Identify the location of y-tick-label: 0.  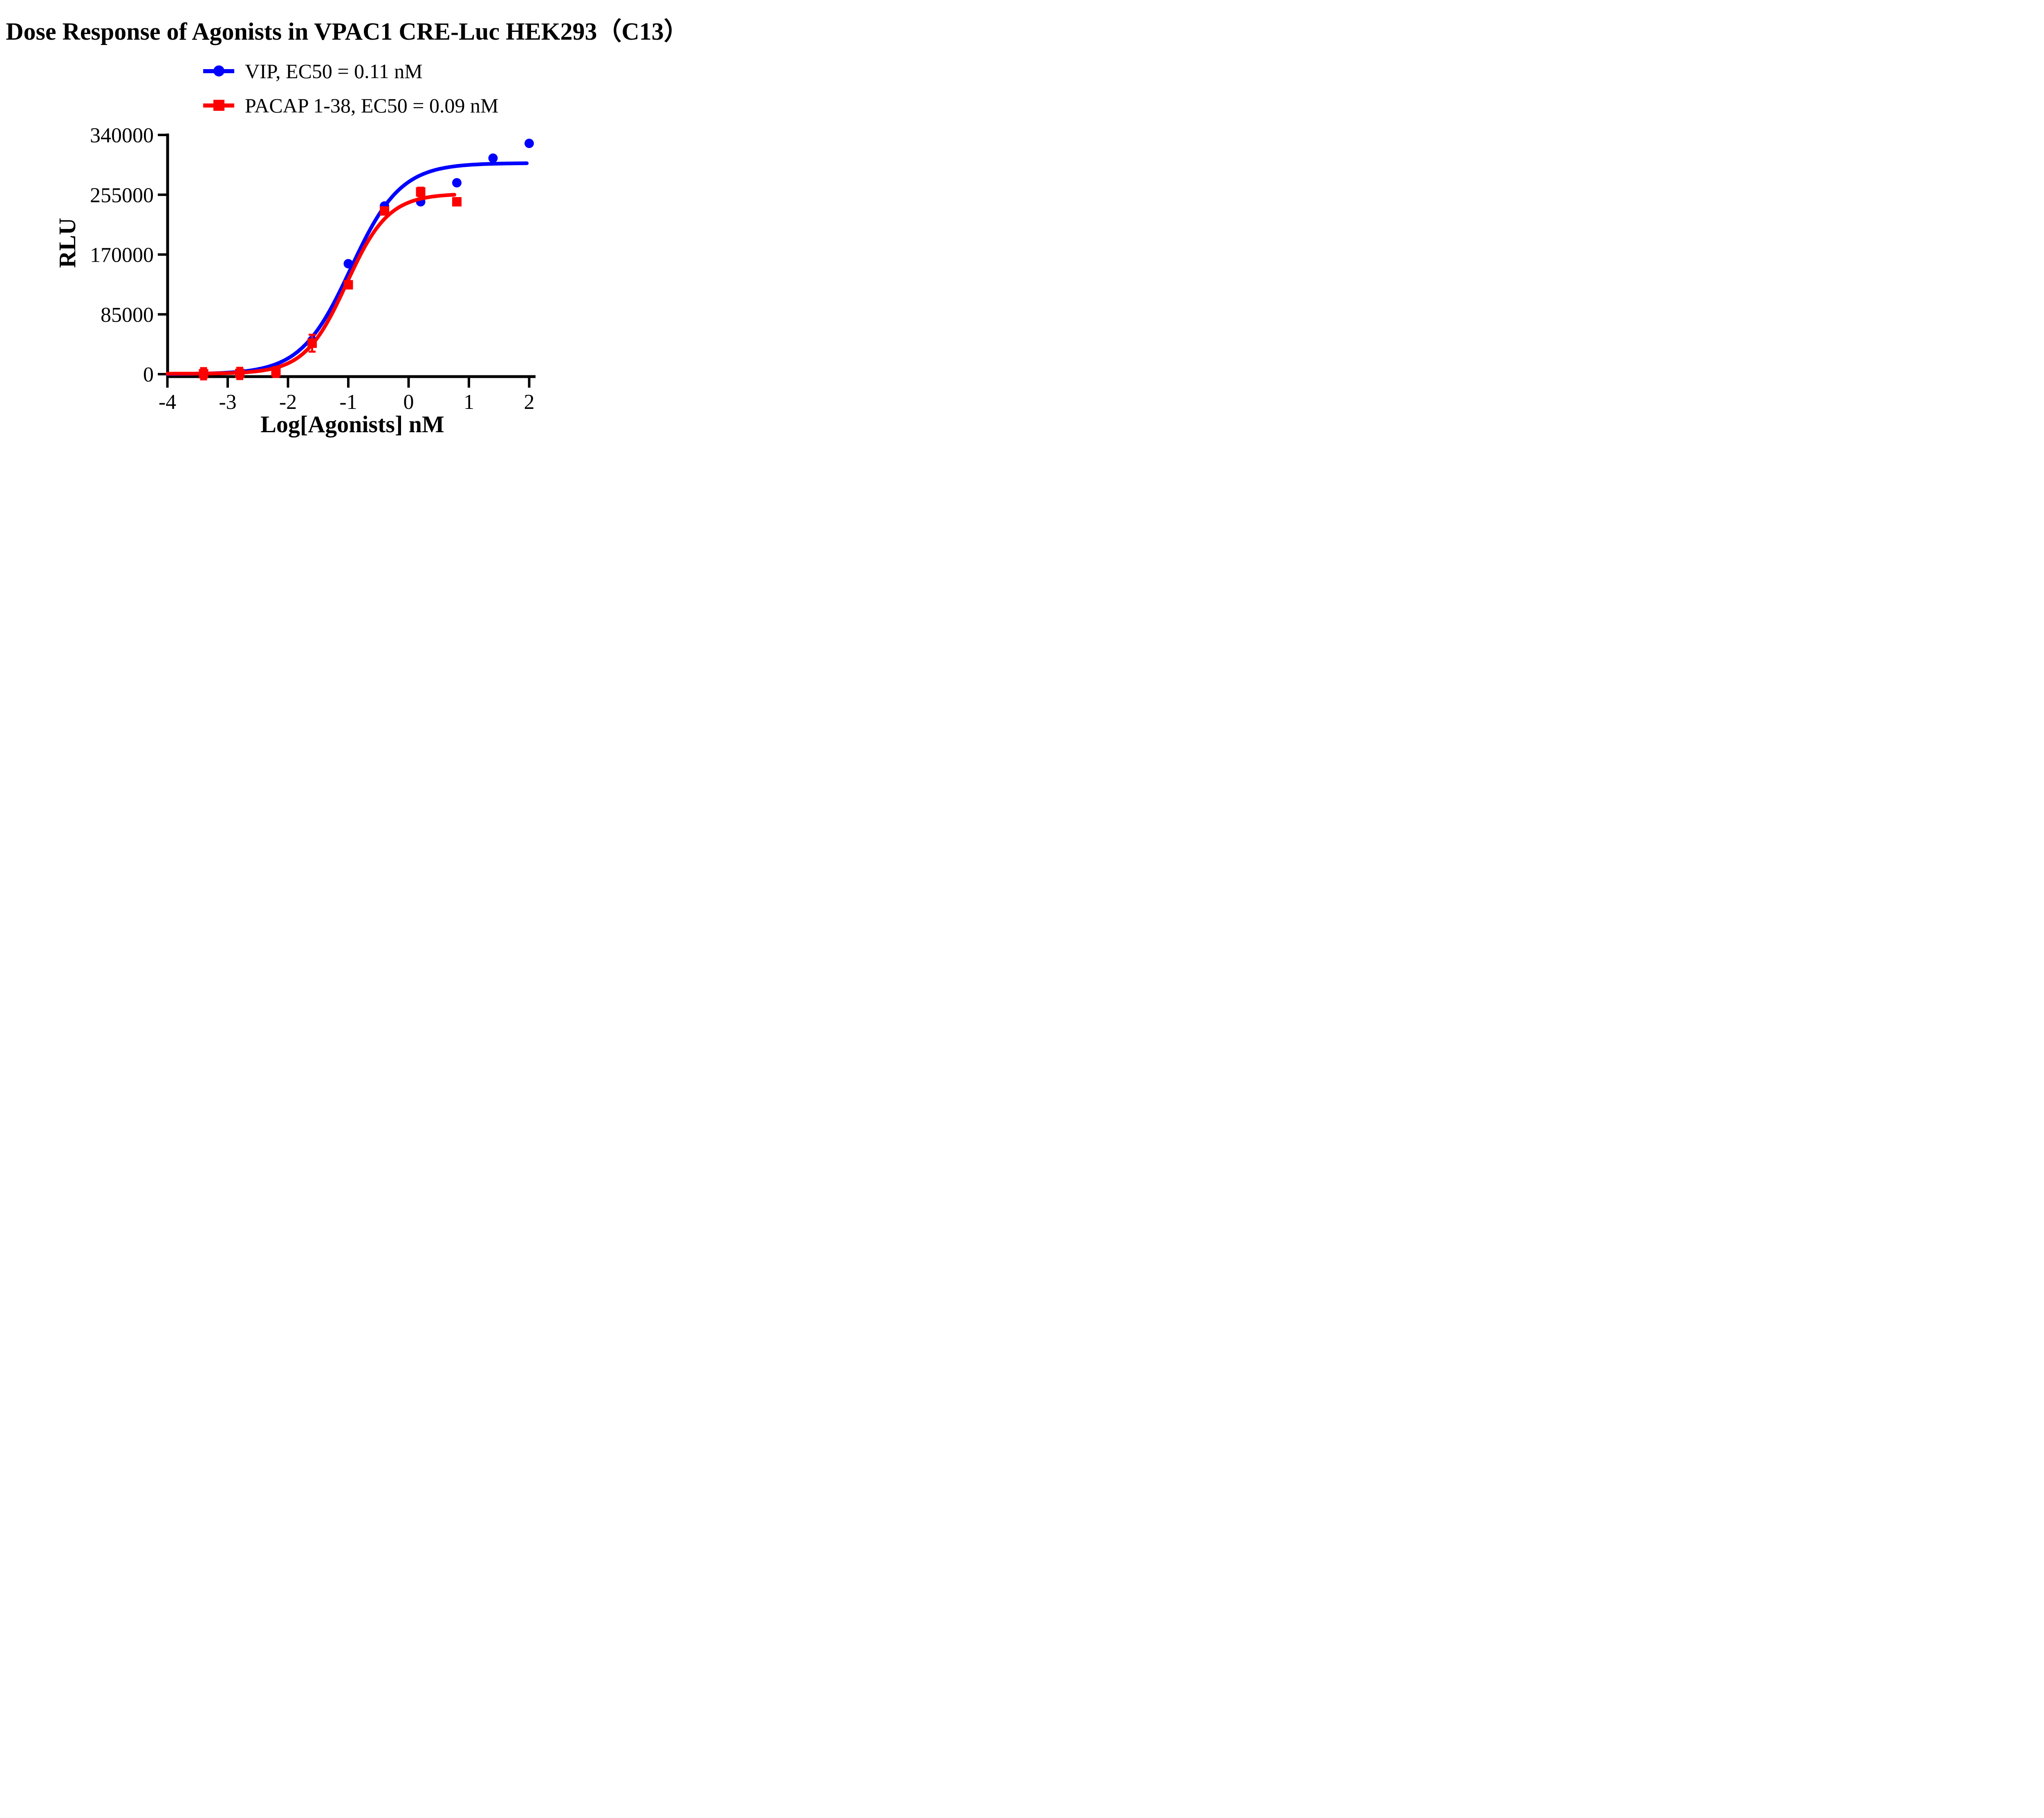
(149, 374).